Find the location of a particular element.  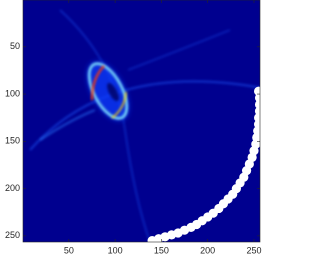

y-tick-label: 150 is located at coordinates (12, 141).